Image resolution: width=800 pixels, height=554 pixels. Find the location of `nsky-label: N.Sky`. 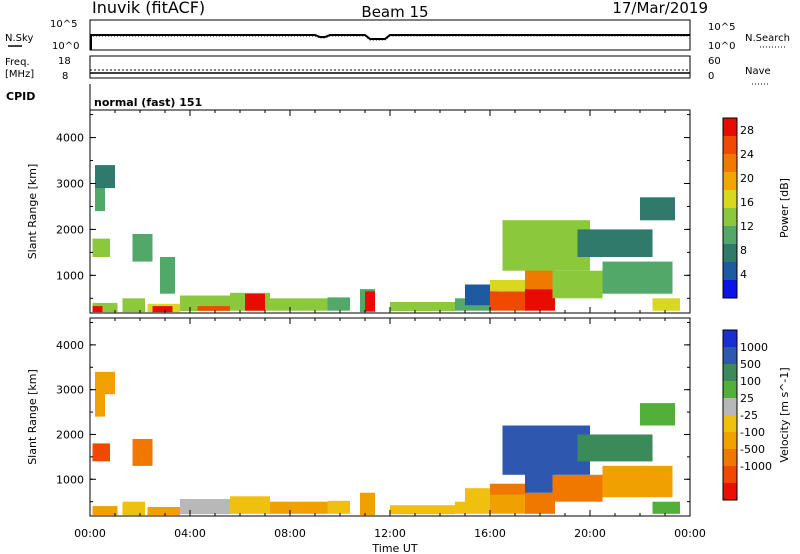

nsky-label: N.Sky is located at coordinates (19, 38).